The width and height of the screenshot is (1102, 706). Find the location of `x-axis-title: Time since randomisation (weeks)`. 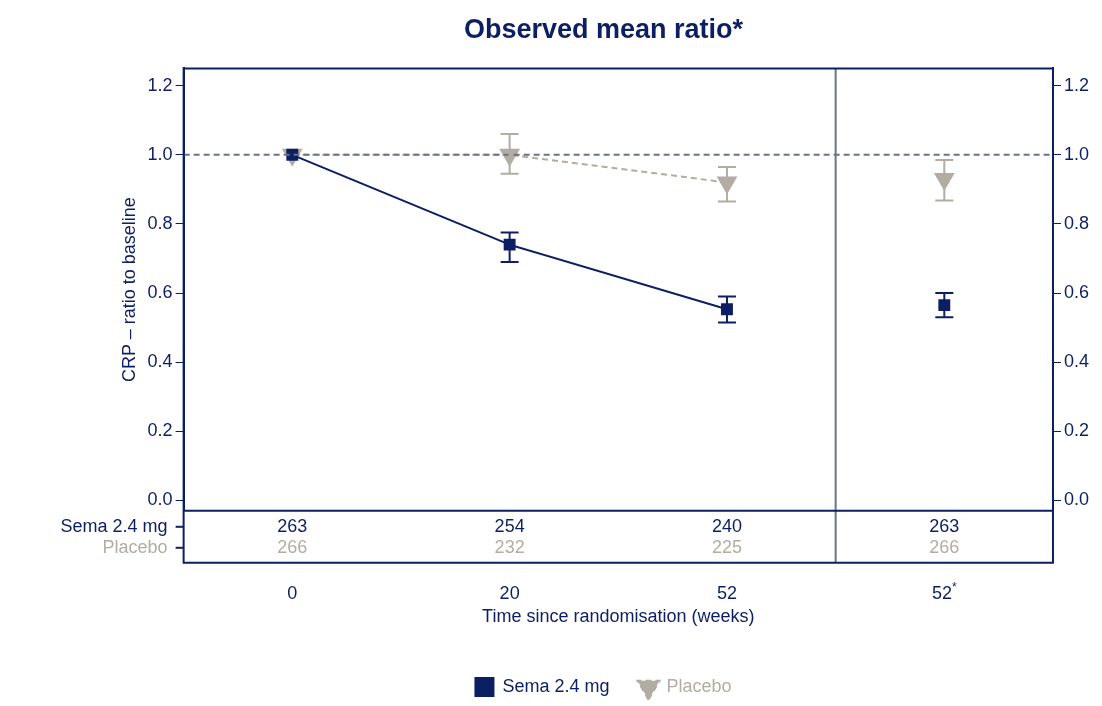

x-axis-title: Time since randomisation (weeks) is located at coordinates (618, 616).